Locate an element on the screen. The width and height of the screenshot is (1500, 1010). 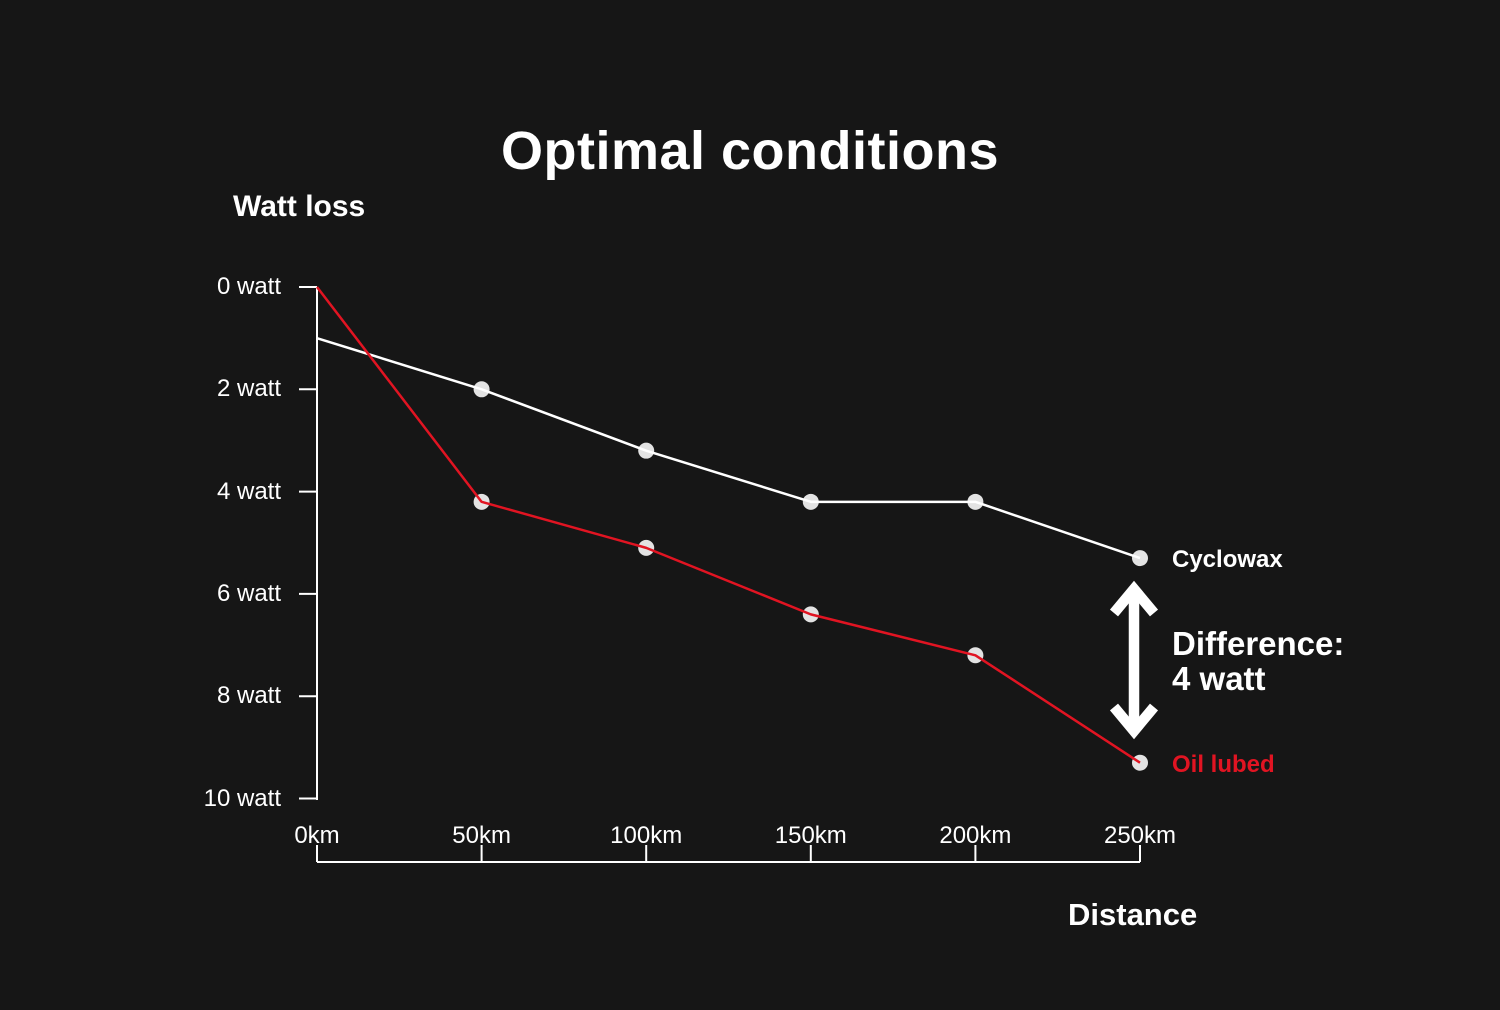
y-tick-label: 4 watt is located at coordinates (248, 491).